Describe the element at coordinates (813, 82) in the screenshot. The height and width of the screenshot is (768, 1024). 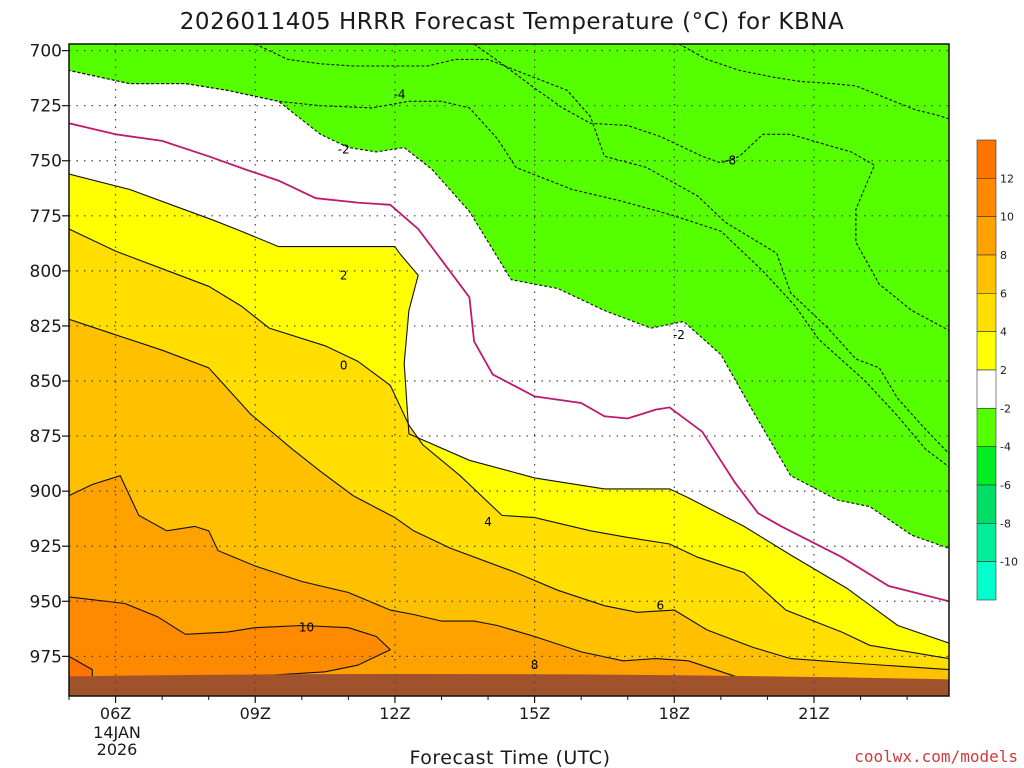
I see `contour-line--10` at that location.